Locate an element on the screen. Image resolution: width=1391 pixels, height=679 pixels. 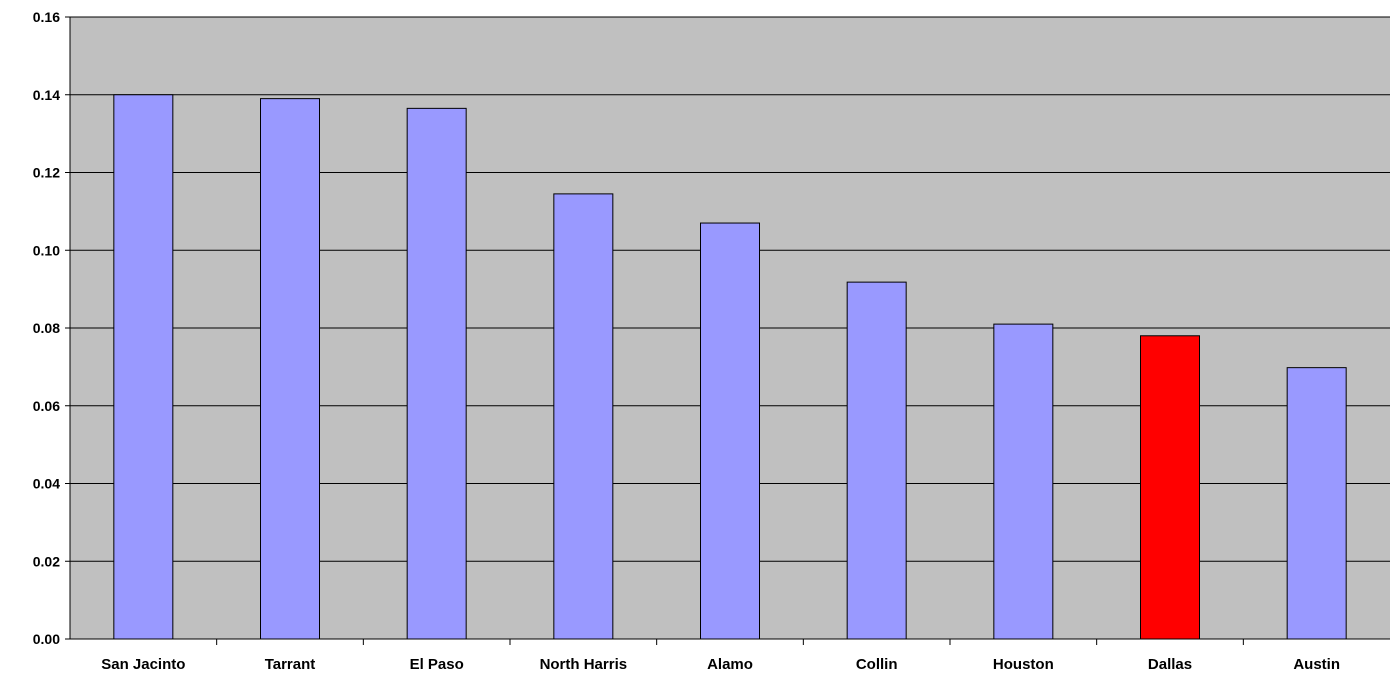
x-tick-label: Tarrant is located at coordinates (290, 664).